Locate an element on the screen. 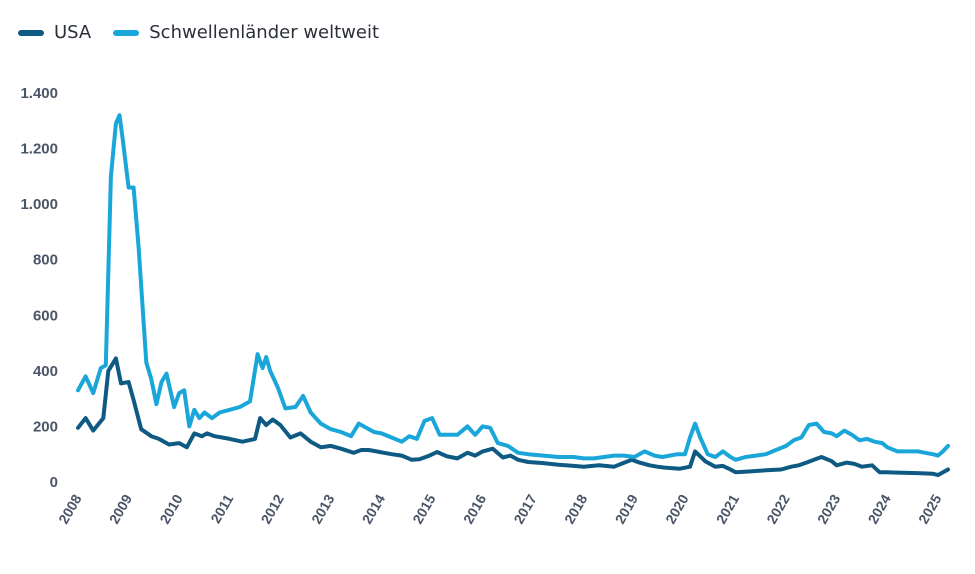 Image resolution: width=975 pixels, height=574 pixels. x-tick-label: 2025 is located at coordinates (930, 508).